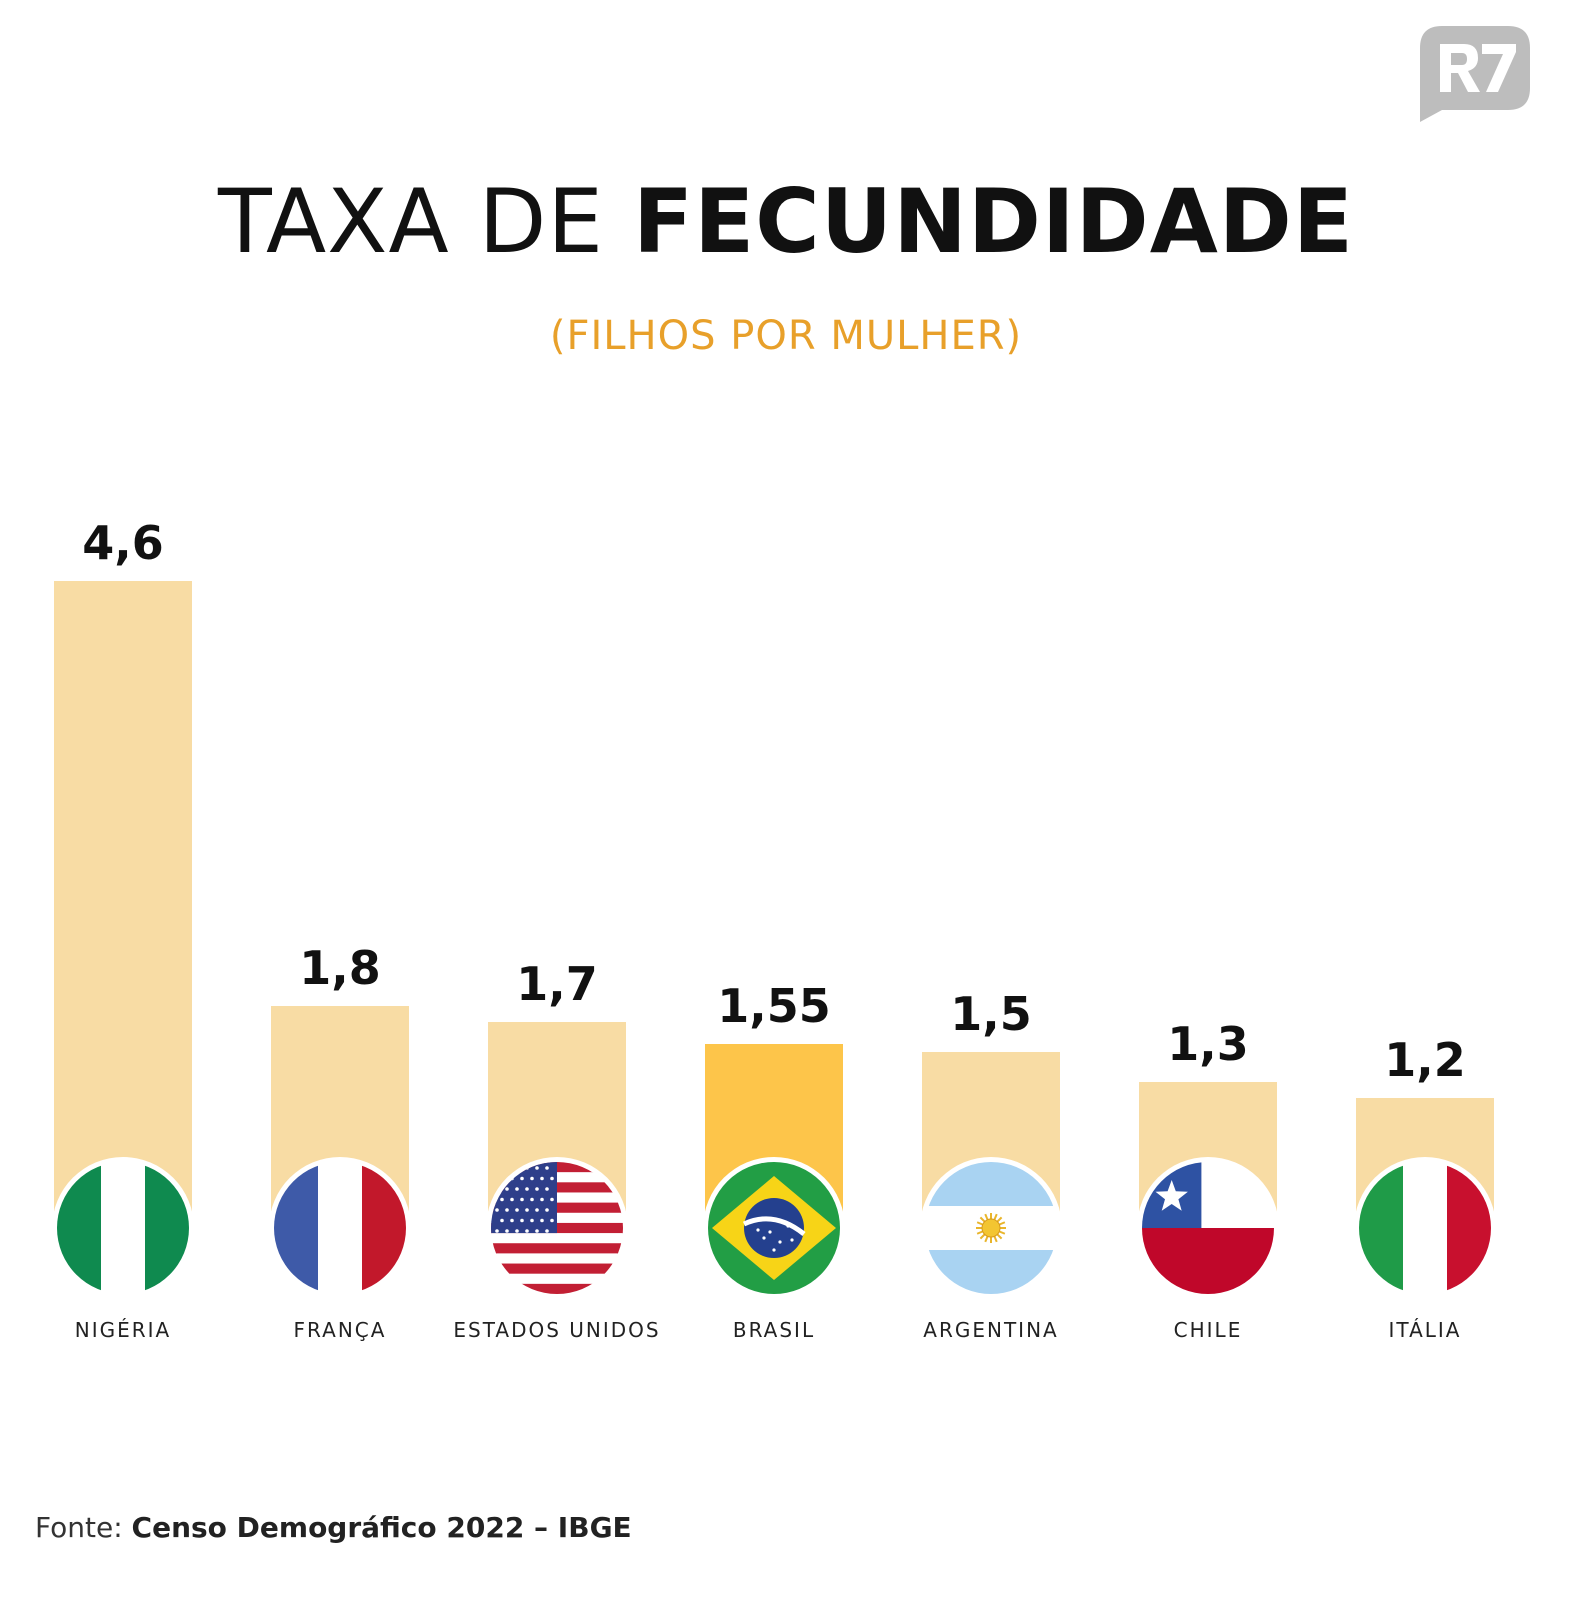 This screenshot has width=1572, height=1600. I want to click on source-note: Fonte: Censo Demográfico 2022 – IBGE, so click(333, 1528).